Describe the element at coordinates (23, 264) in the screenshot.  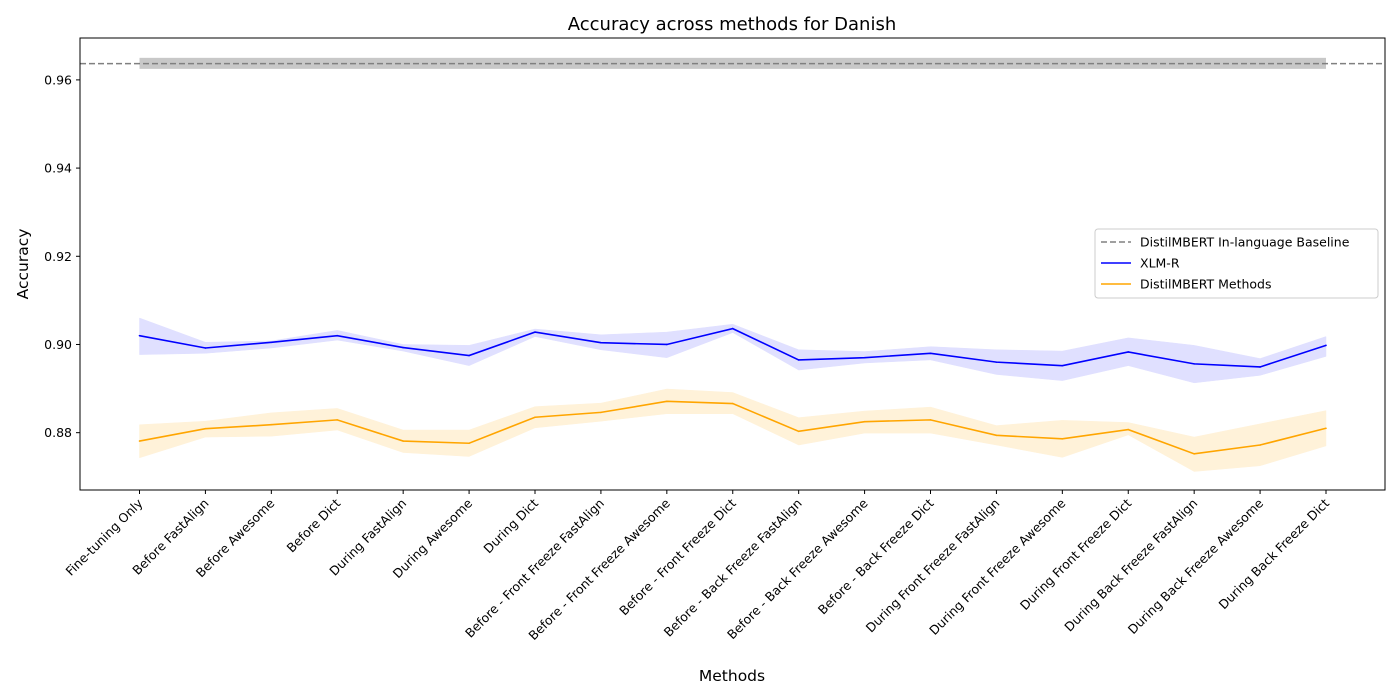
I see `y-axis-label: Accuracy` at that location.